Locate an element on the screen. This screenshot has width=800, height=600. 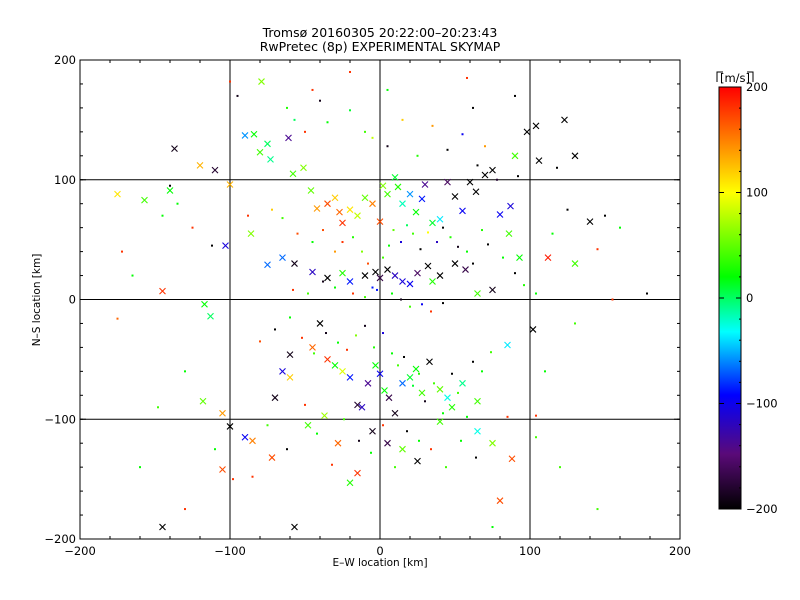
x-tick-label: −200 is located at coordinates (80, 551).